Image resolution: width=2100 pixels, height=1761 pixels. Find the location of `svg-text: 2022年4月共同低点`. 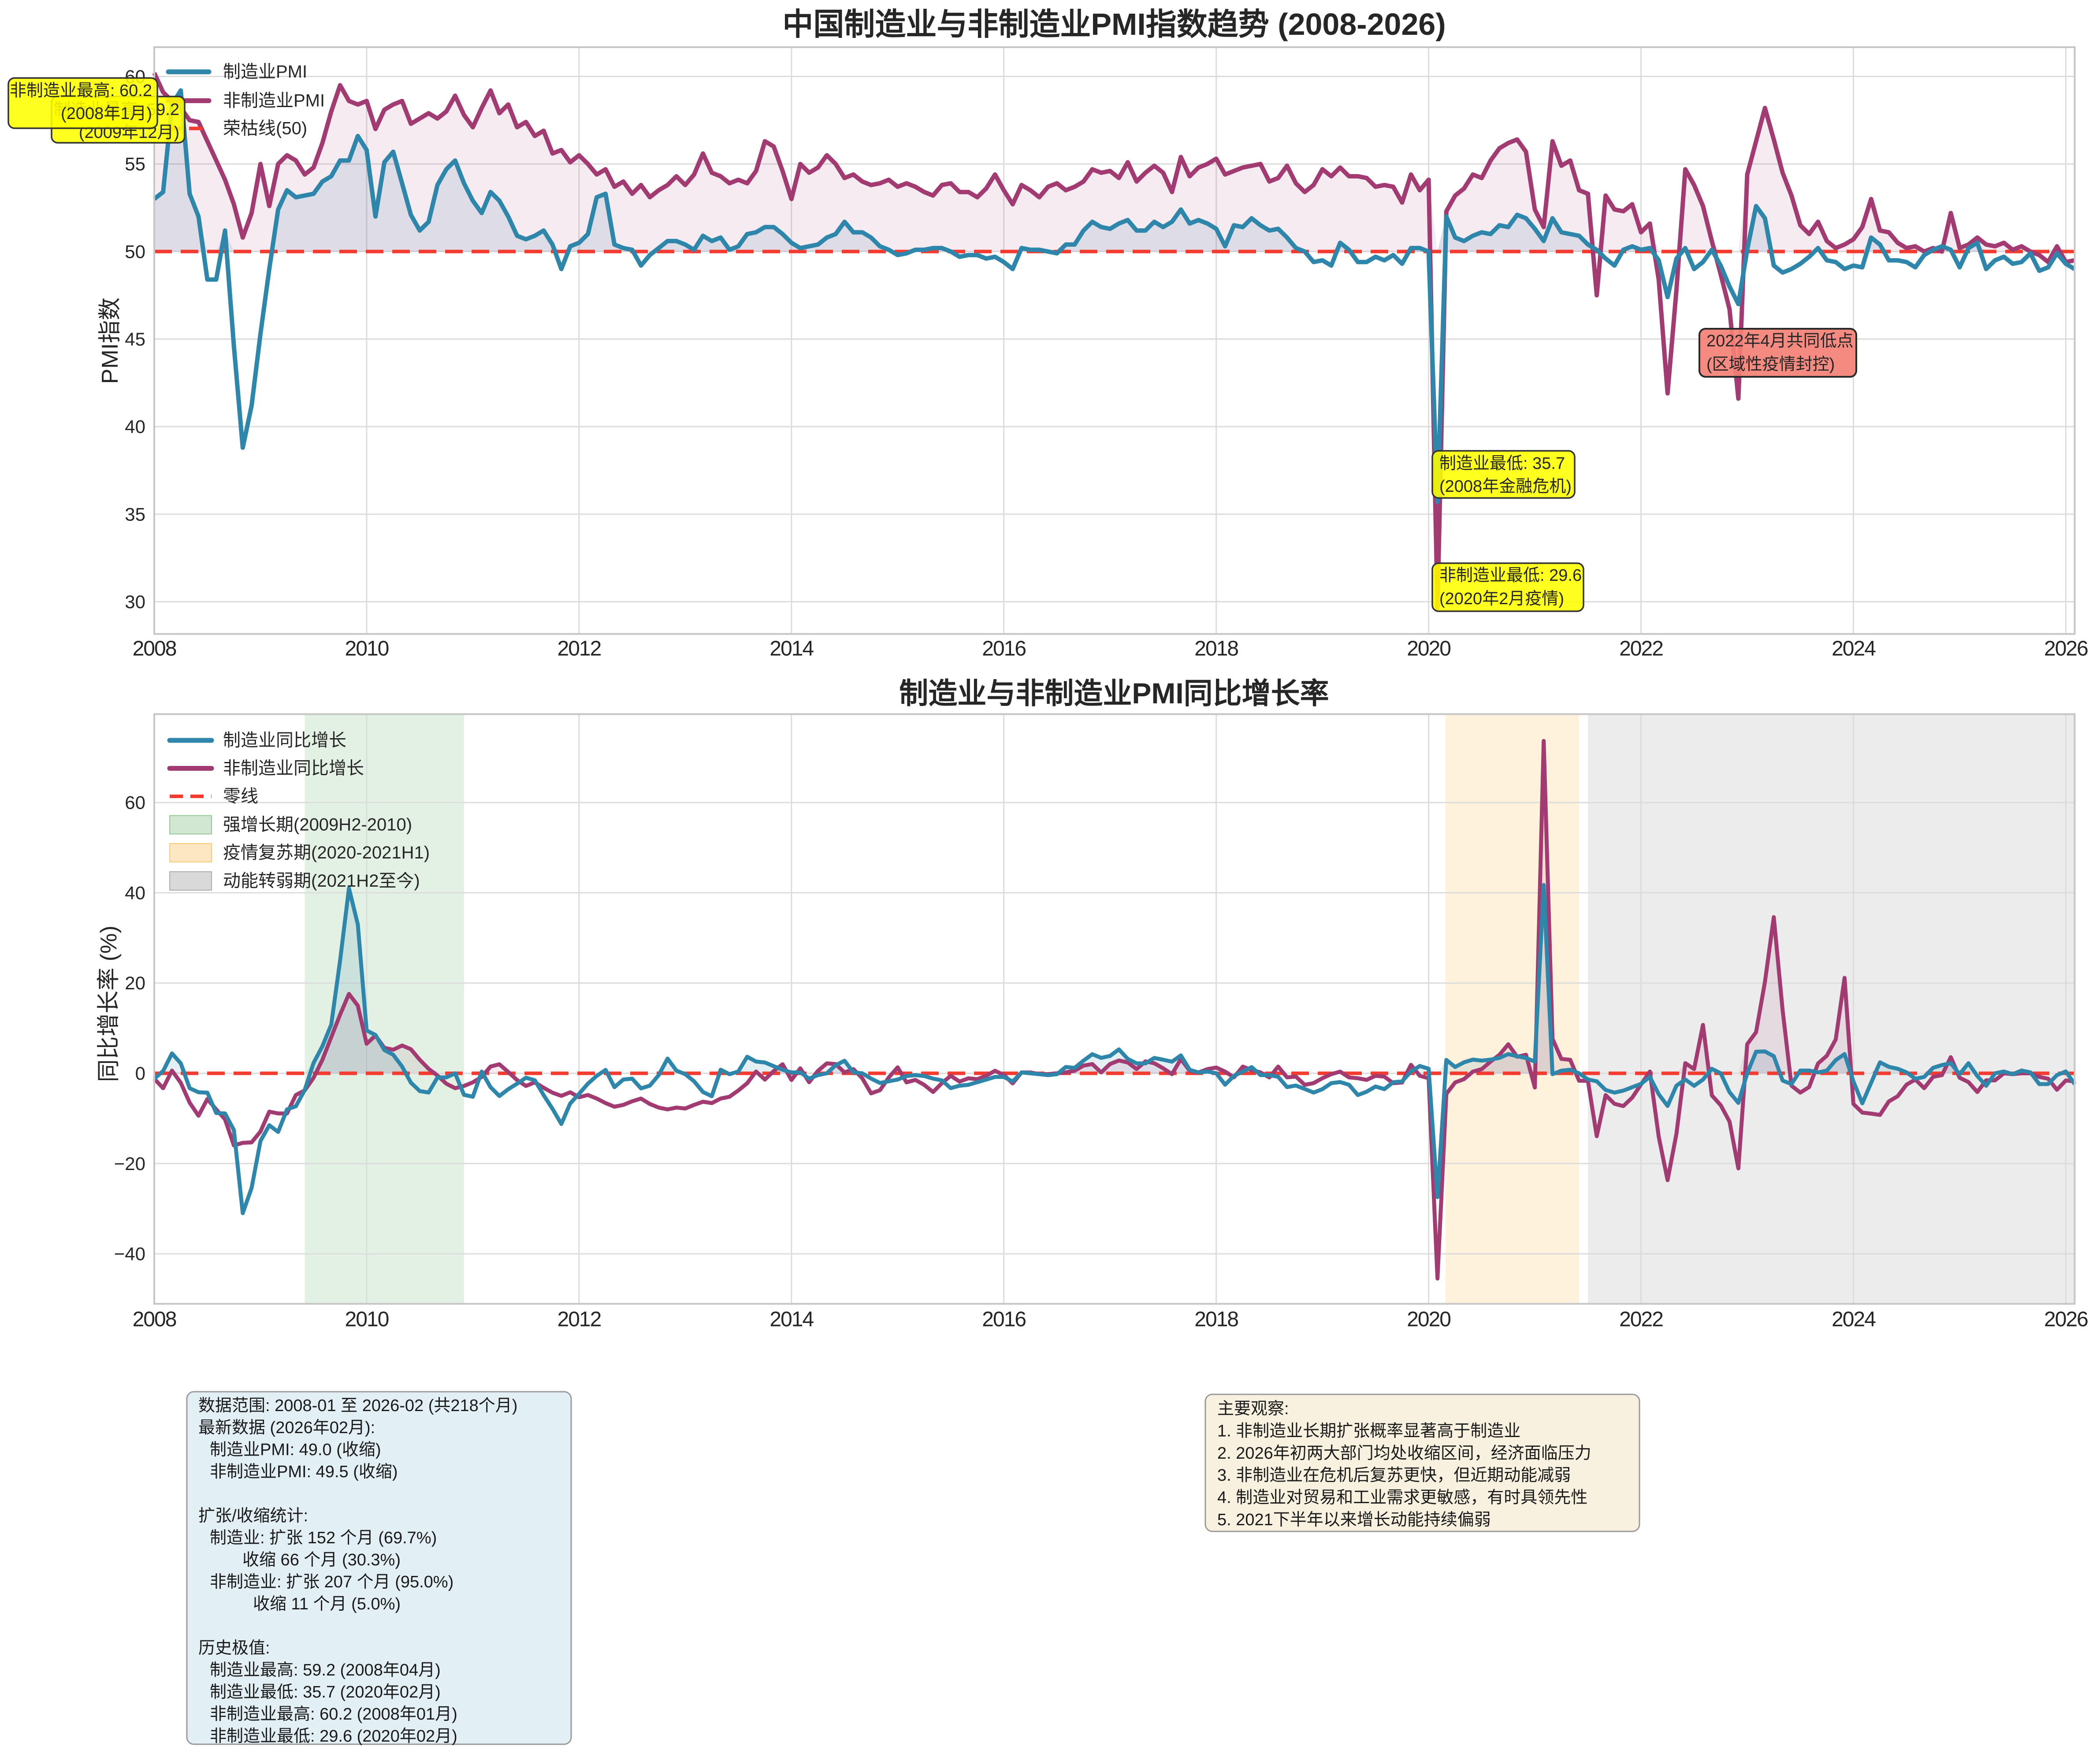

svg-text: 2022年4月共同低点 is located at coordinates (1780, 341).